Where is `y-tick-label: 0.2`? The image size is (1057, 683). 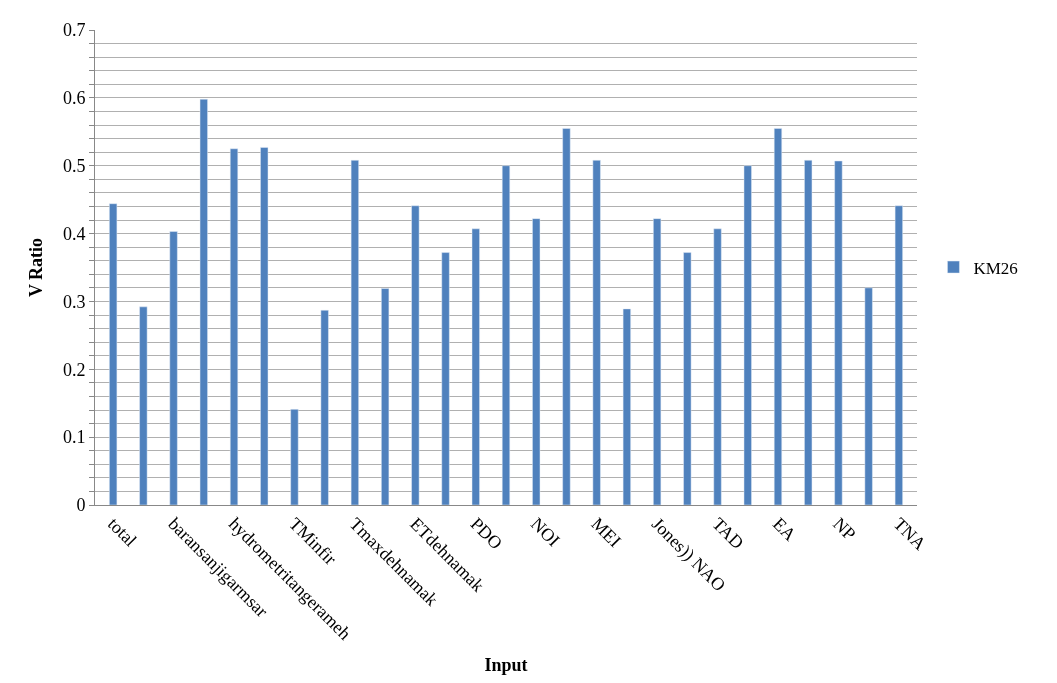 y-tick-label: 0.2 is located at coordinates (74, 369).